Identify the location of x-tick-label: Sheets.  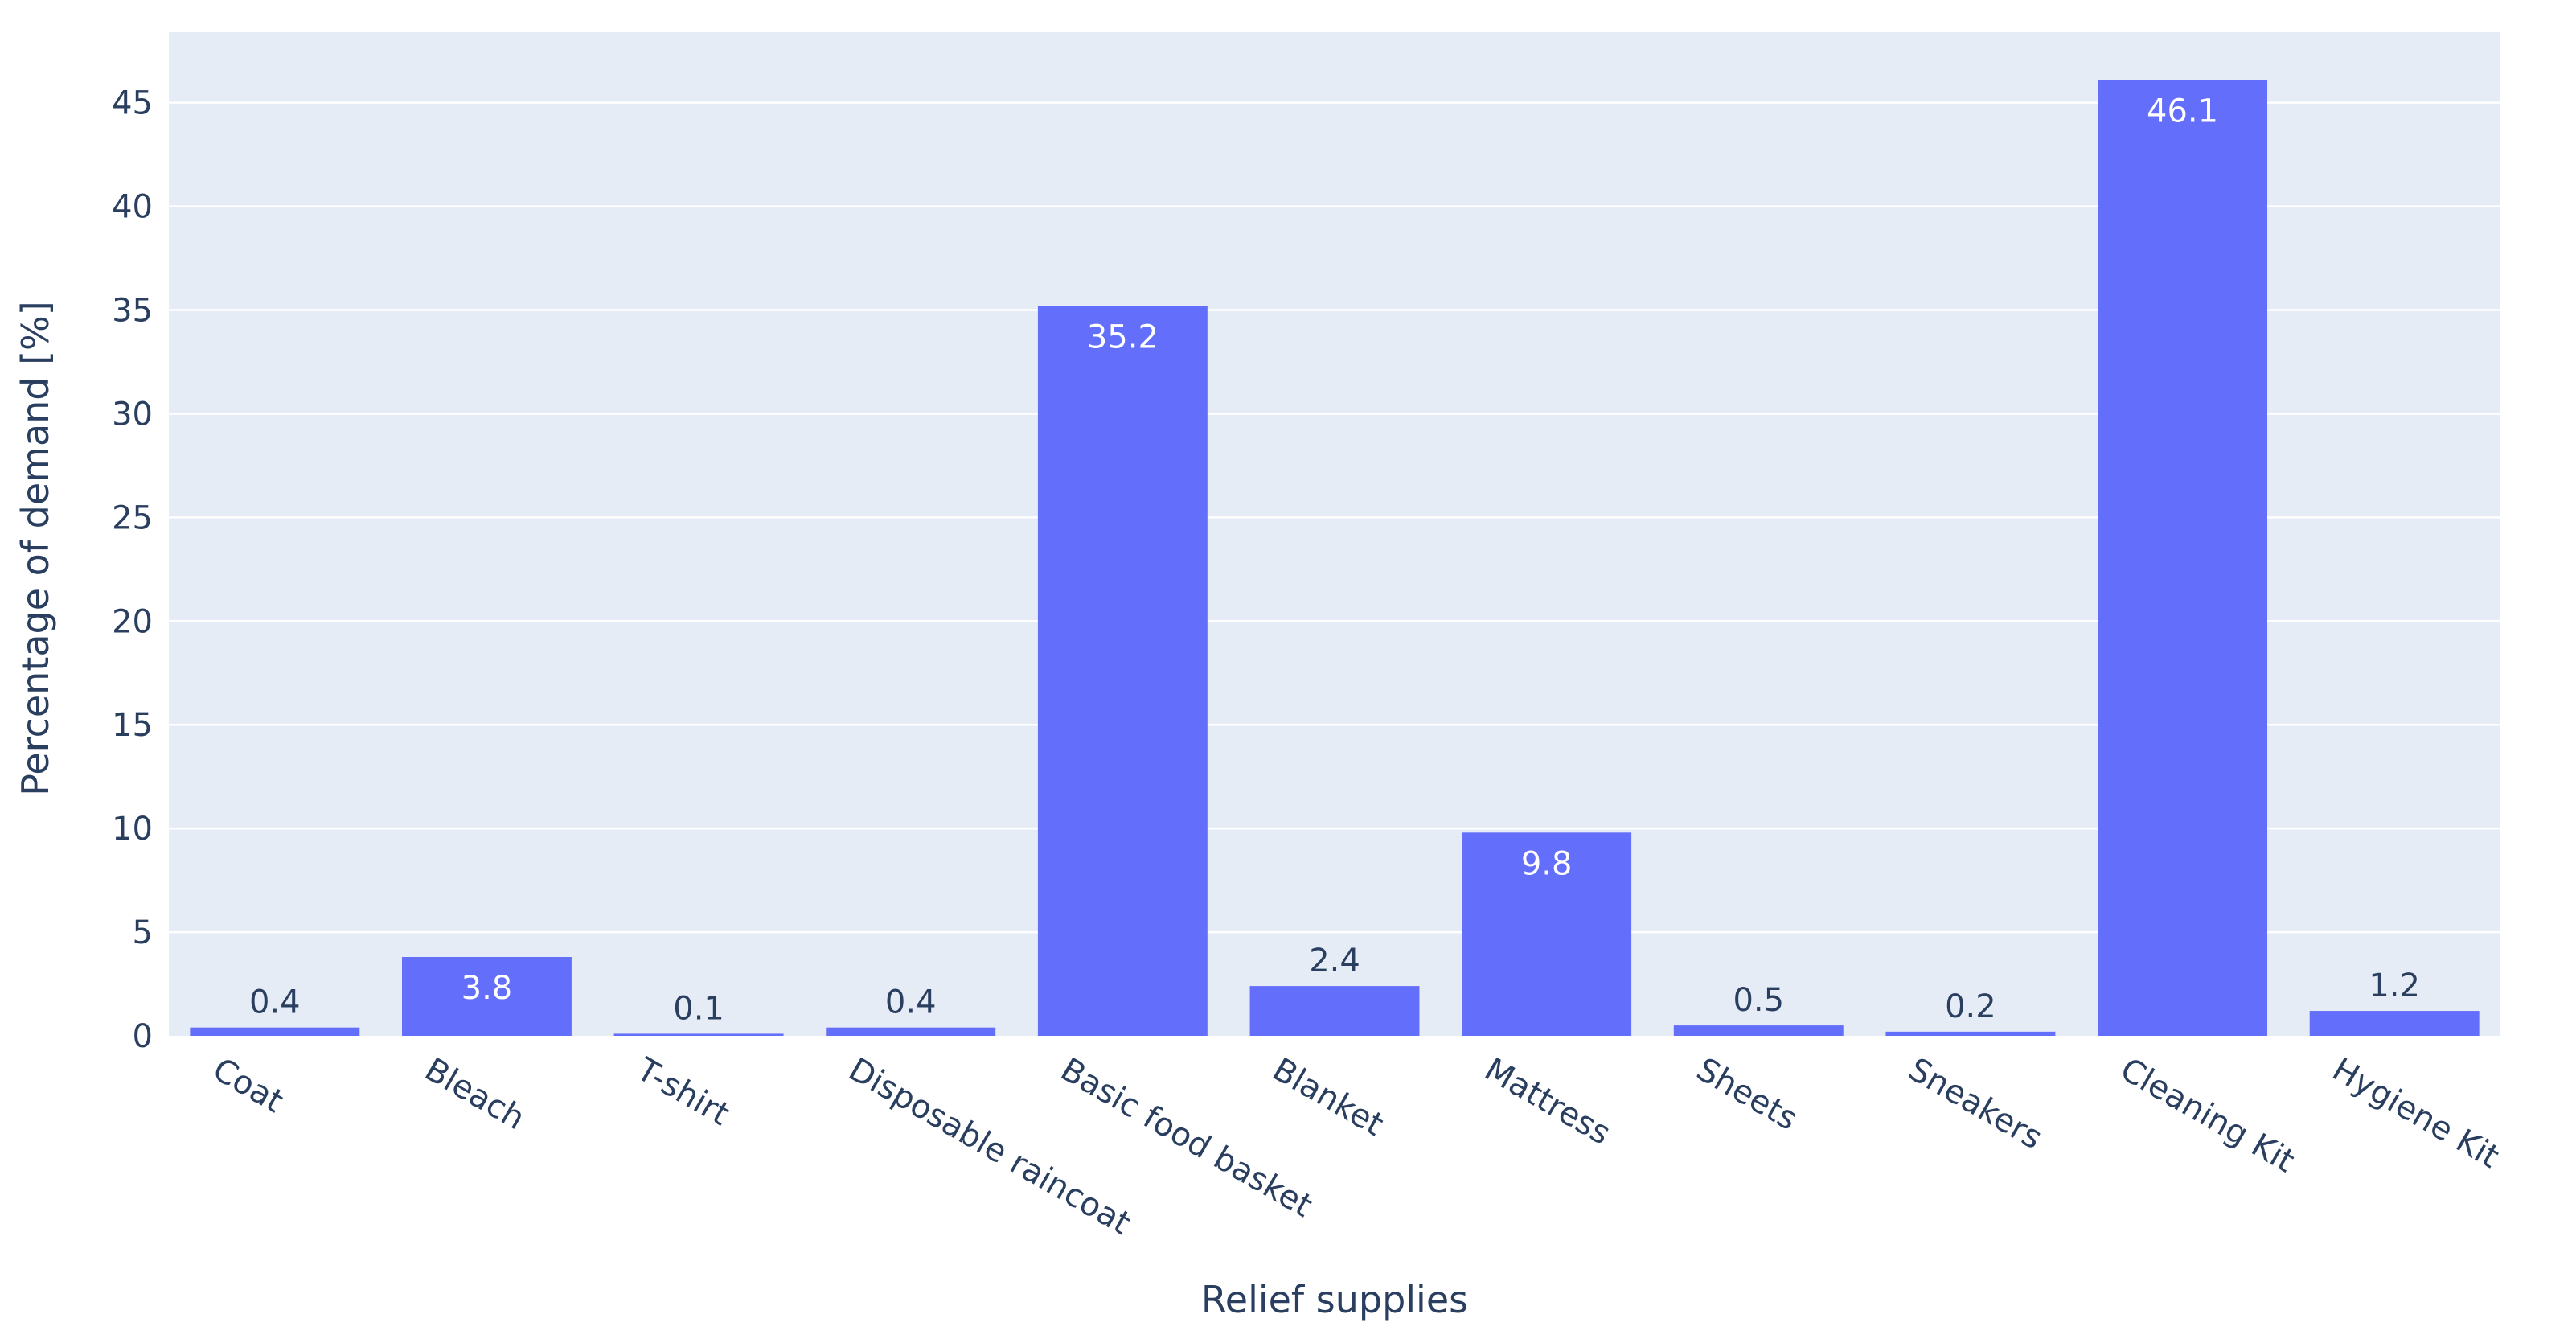
(1746, 1094).